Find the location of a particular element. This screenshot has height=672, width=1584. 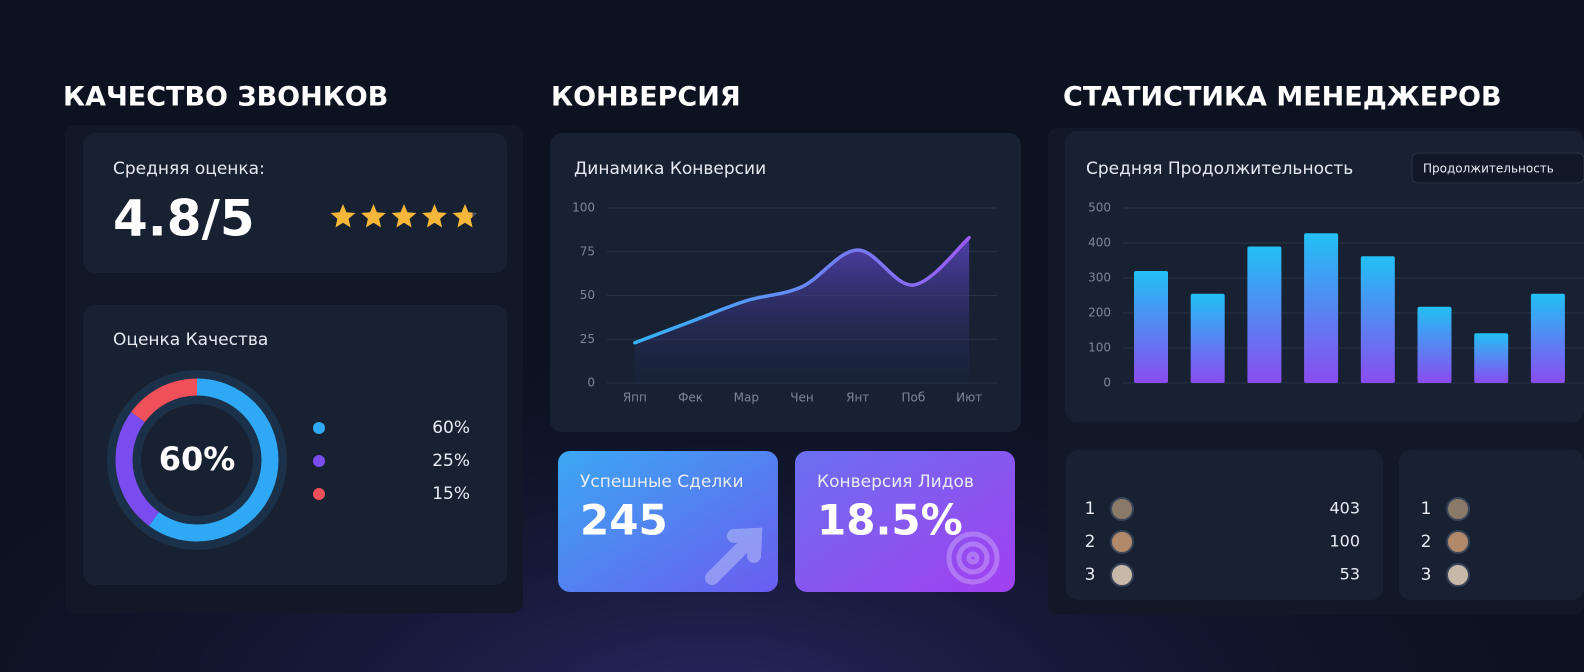

bar-chart: 0 100 200 300 400 500 is located at coordinates (1336, 295).